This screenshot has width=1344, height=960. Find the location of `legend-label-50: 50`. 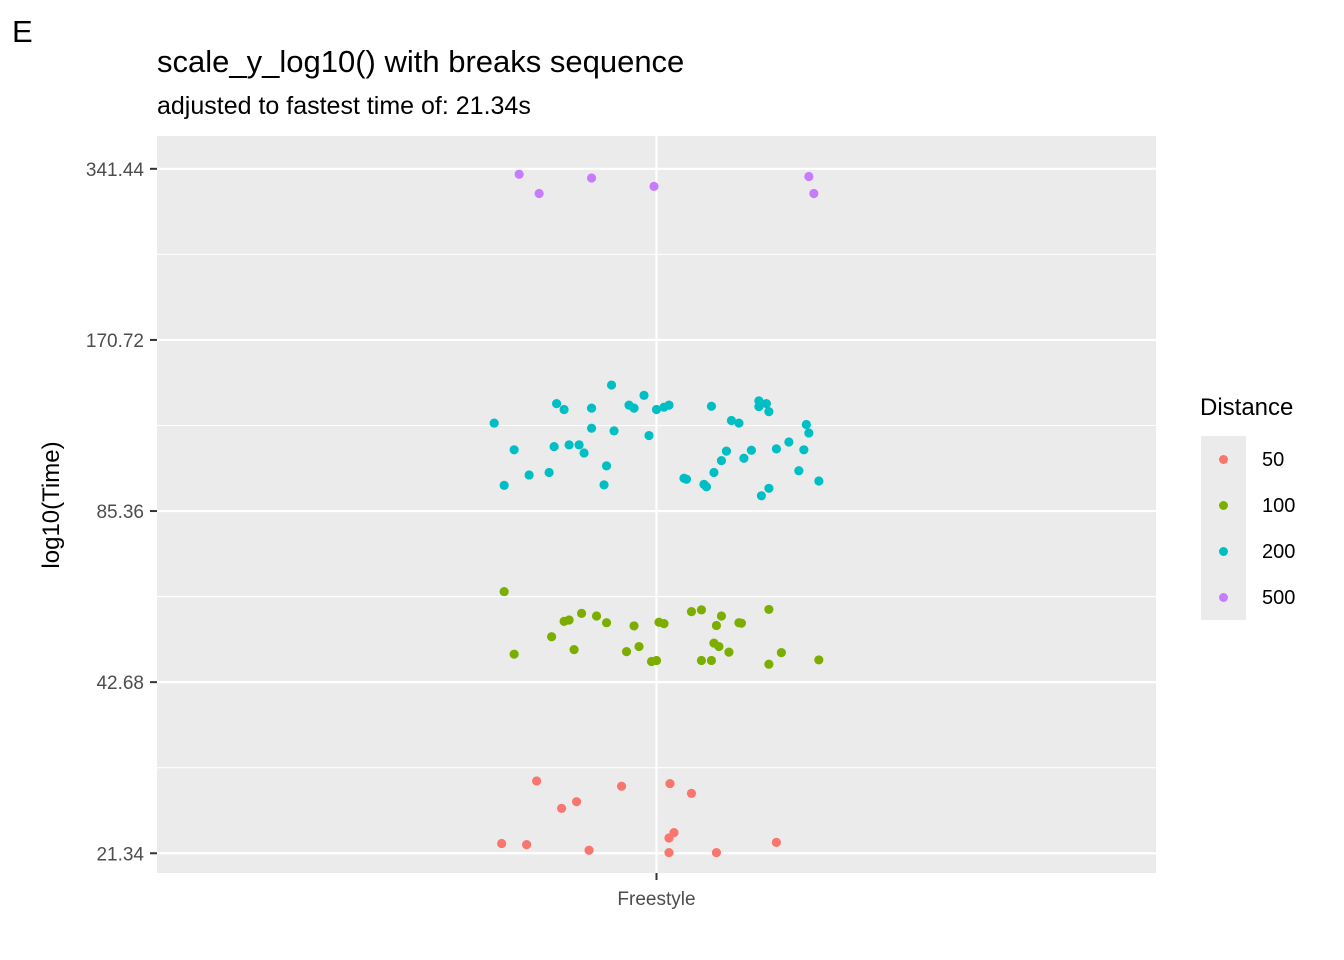

legend-label-50: 50 is located at coordinates (1273, 460).